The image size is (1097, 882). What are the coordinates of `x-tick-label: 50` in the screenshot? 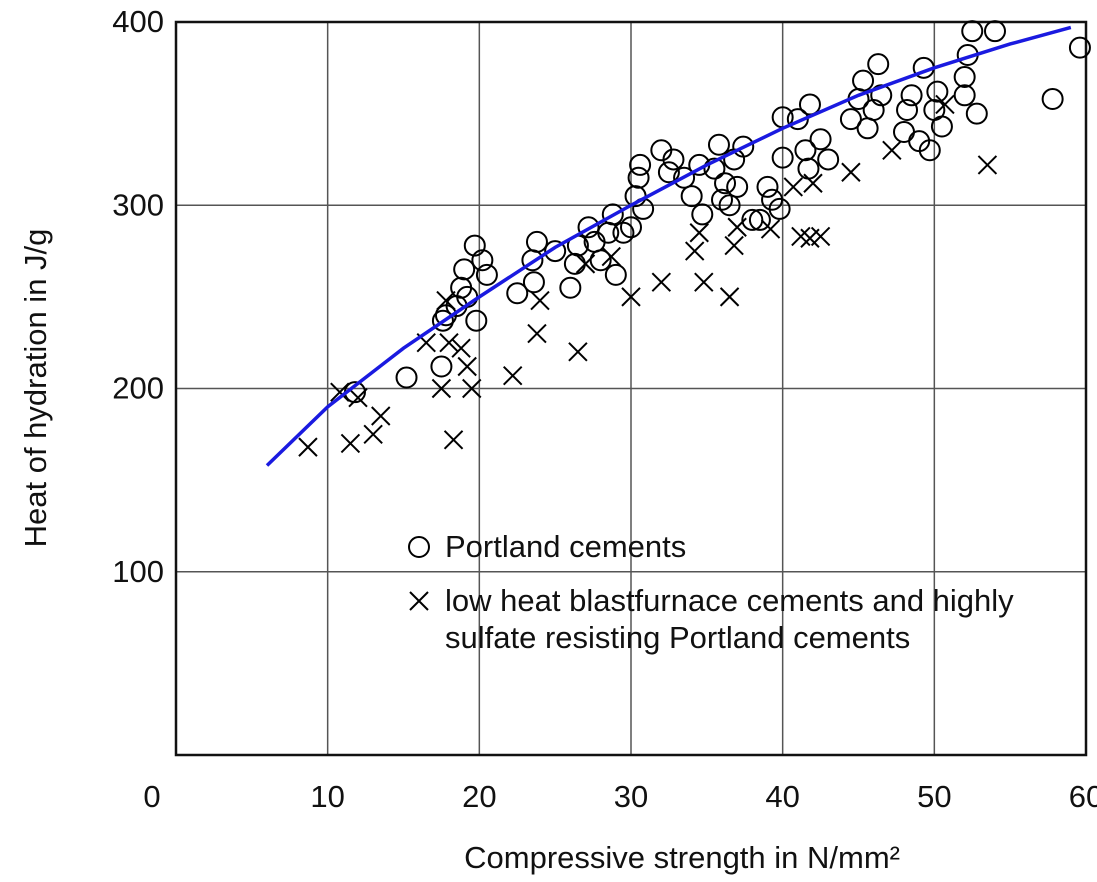 It's located at (934, 796).